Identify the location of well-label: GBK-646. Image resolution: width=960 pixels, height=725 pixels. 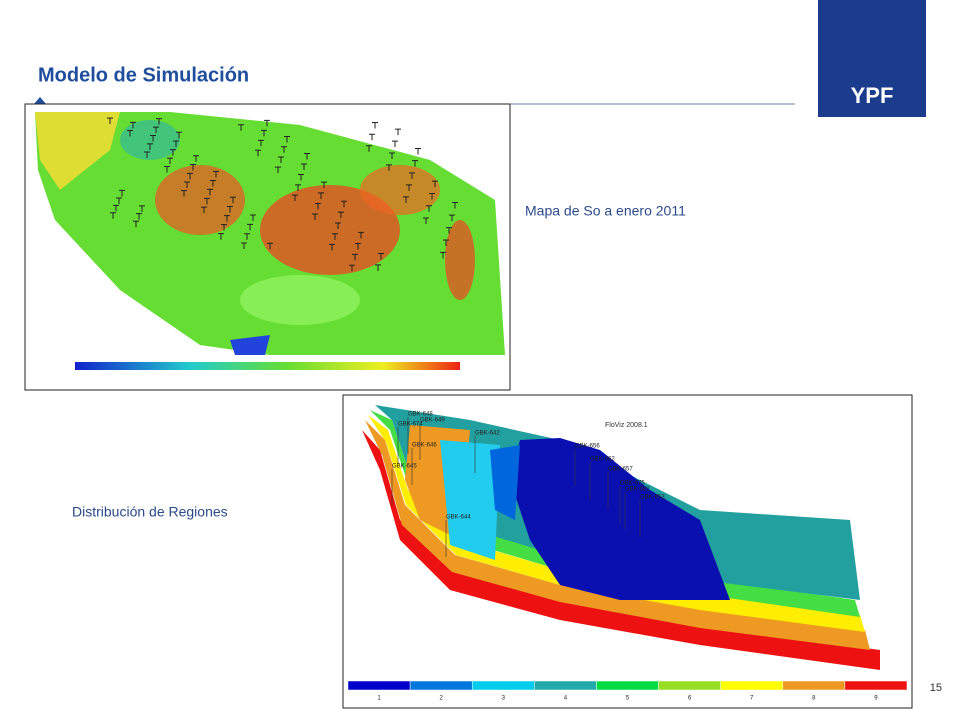
(424, 446).